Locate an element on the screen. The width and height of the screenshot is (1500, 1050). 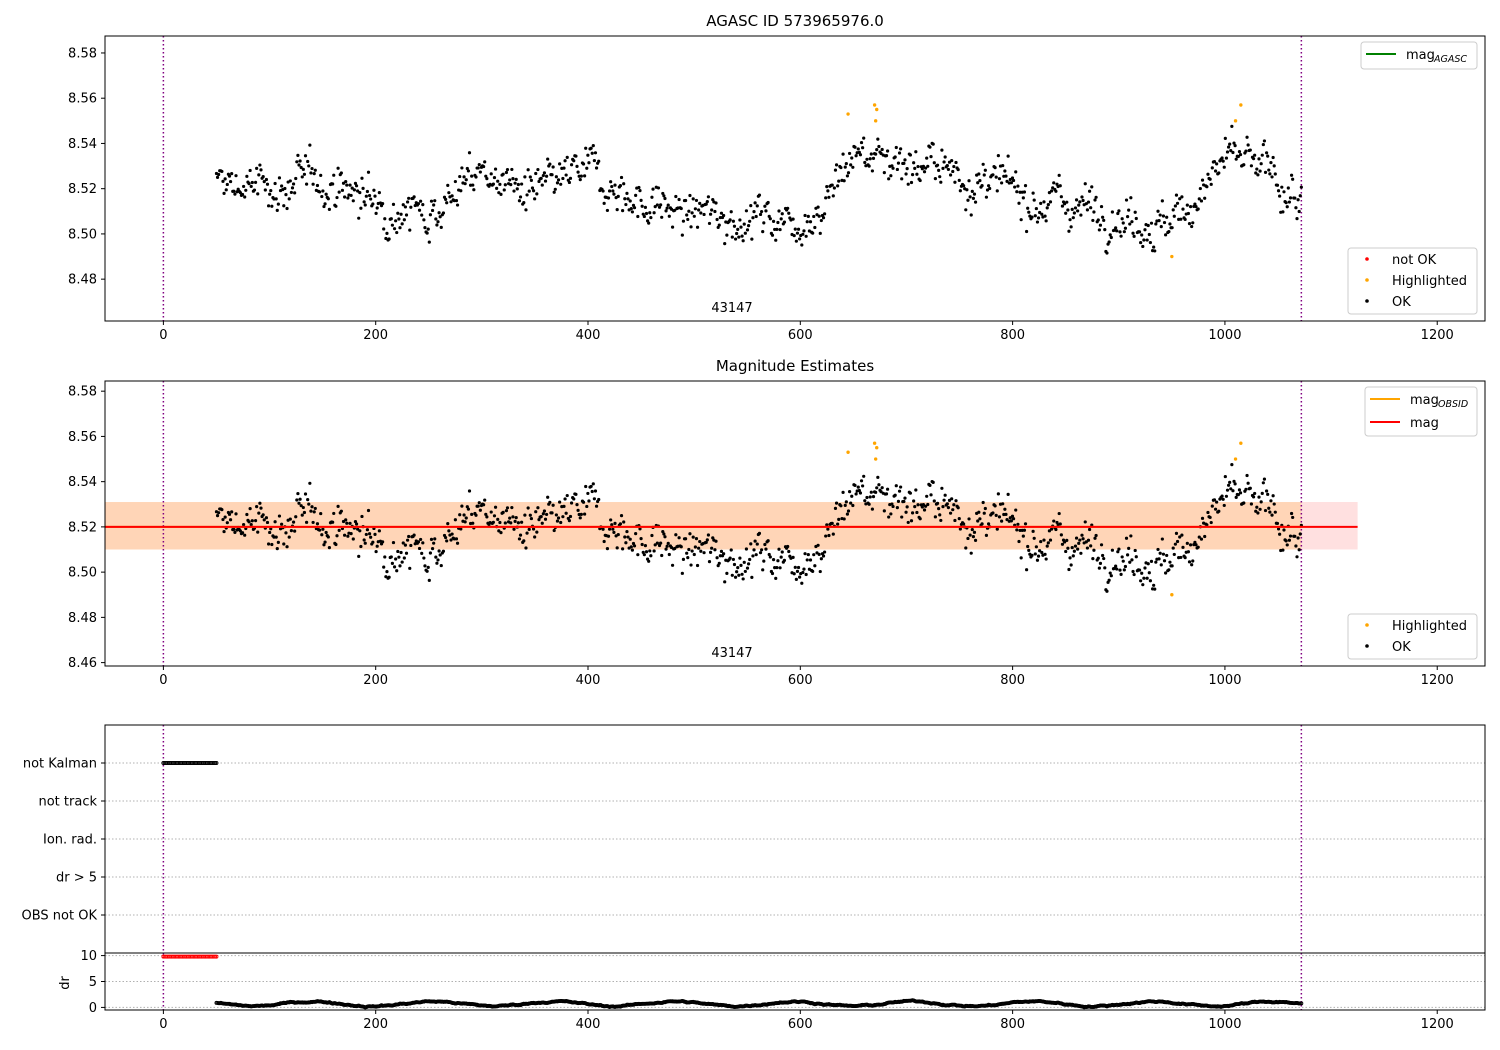
legend-not-ok-marker is located at coordinates (1367, 259).